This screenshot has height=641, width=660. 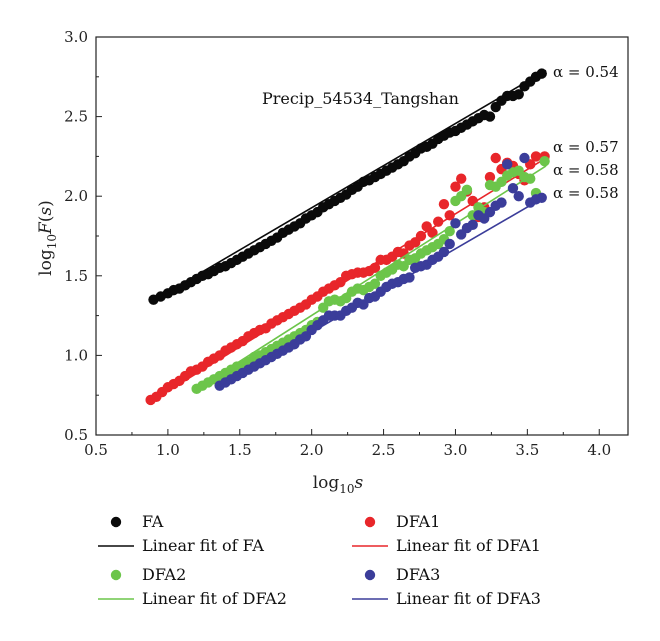 I want to click on y-tick-label: 1.5, so click(x=76, y=276).